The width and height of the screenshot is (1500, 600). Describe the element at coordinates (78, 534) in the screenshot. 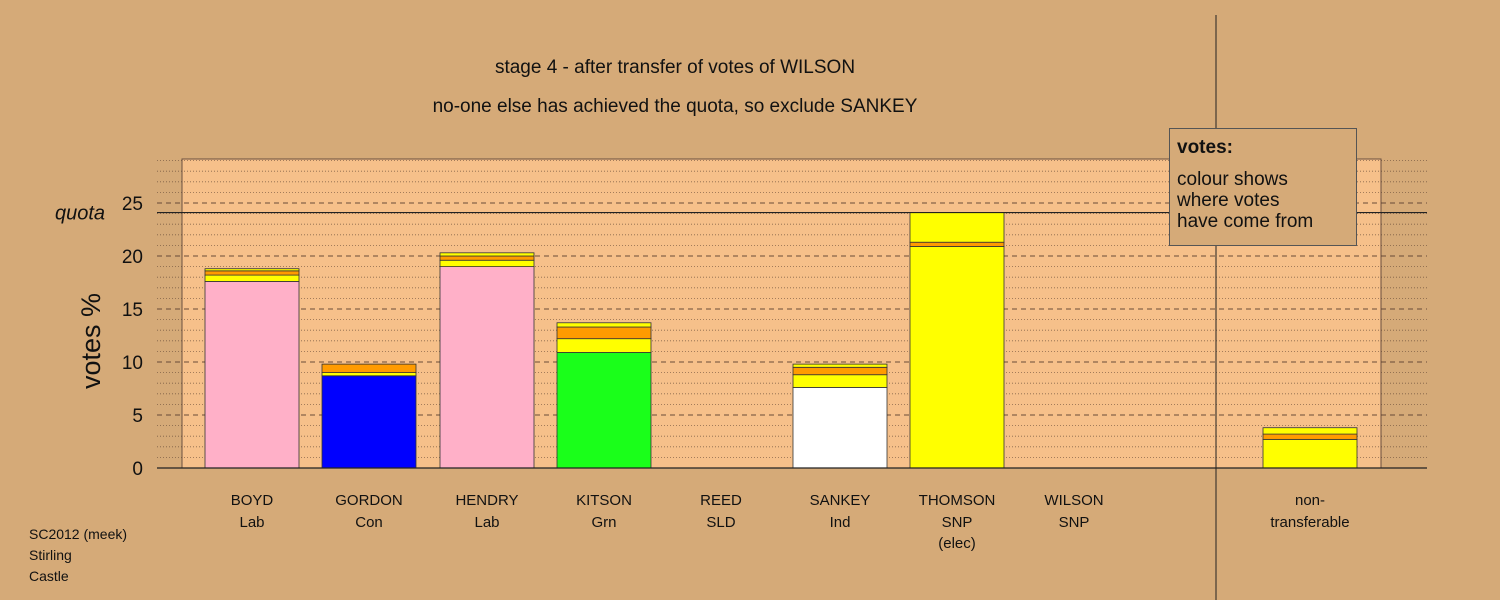

I see `footer-line: SC2012 (meek)` at that location.